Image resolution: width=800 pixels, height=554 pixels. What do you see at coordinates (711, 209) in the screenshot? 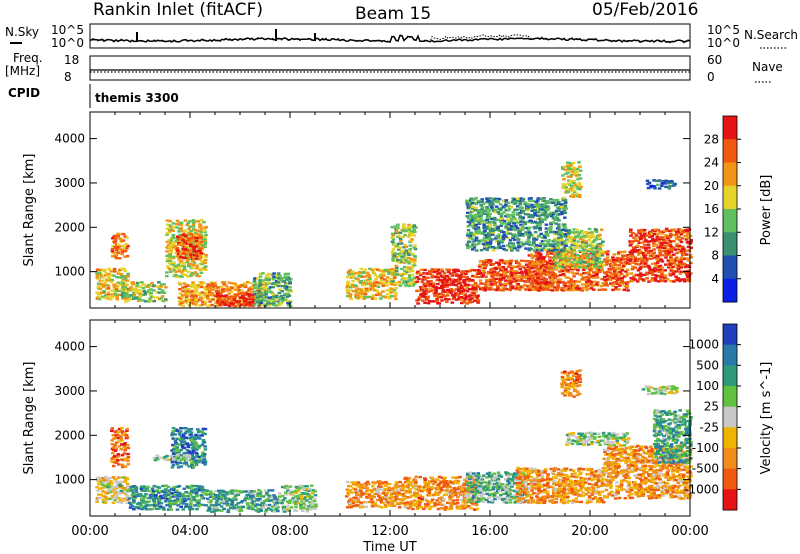
I see `power-colorbar-tick-label: 16` at bounding box center [711, 209].